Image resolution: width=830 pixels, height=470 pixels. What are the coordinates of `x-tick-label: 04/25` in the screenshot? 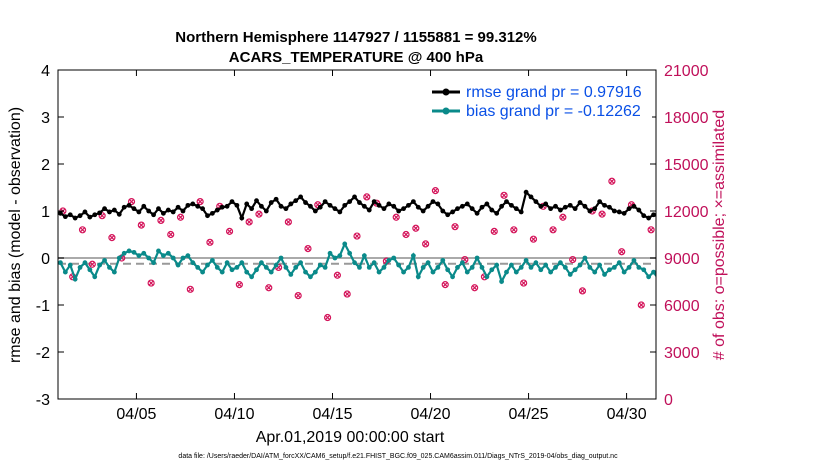 It's located at (529, 414).